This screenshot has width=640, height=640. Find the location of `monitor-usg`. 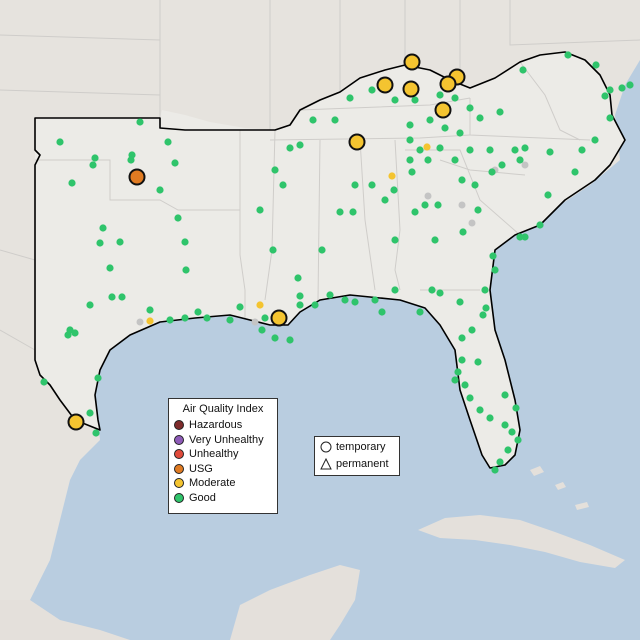

monitor-usg is located at coordinates (137, 177).